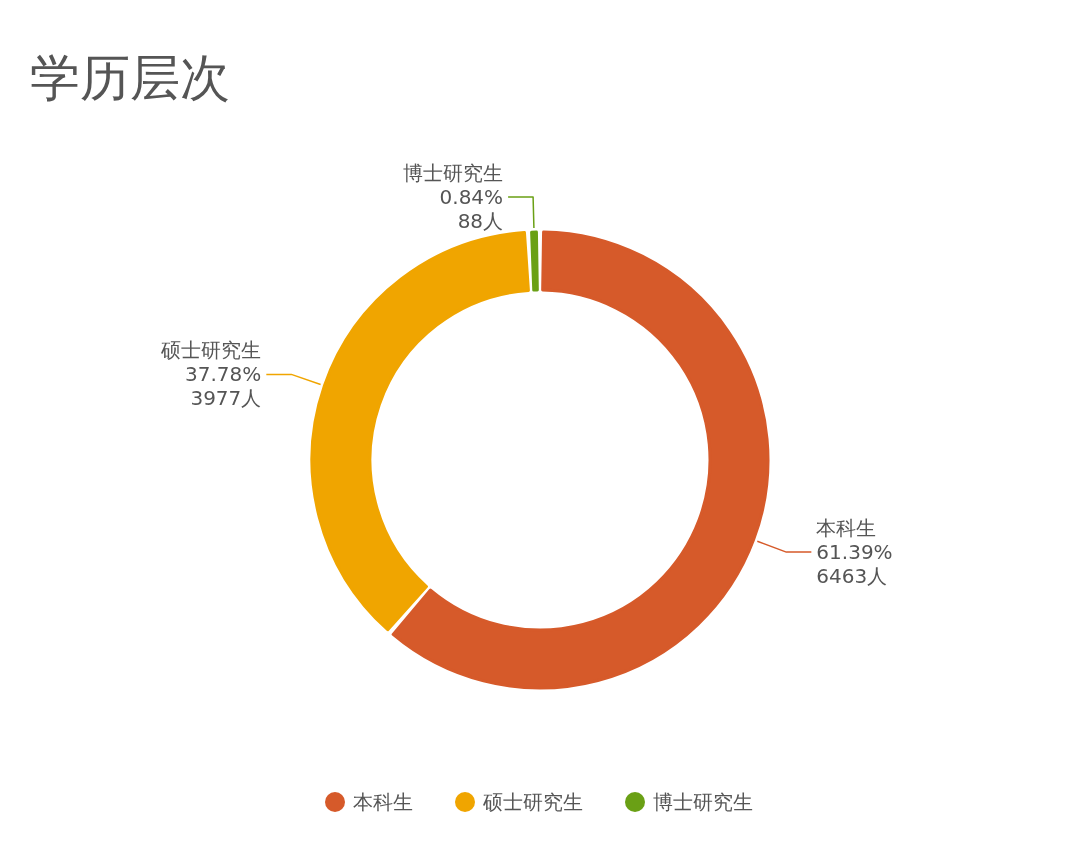 The image size is (1080, 846). What do you see at coordinates (420, 431) in the screenshot?
I see `donut-slice` at bounding box center [420, 431].